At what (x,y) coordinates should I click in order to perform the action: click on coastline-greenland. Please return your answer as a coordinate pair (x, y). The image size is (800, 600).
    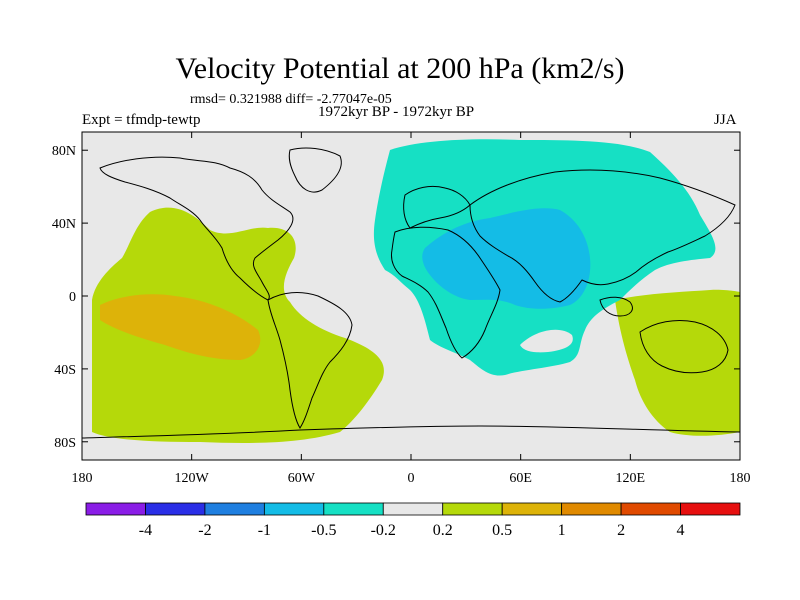
    Looking at the image, I should click on (315, 170).